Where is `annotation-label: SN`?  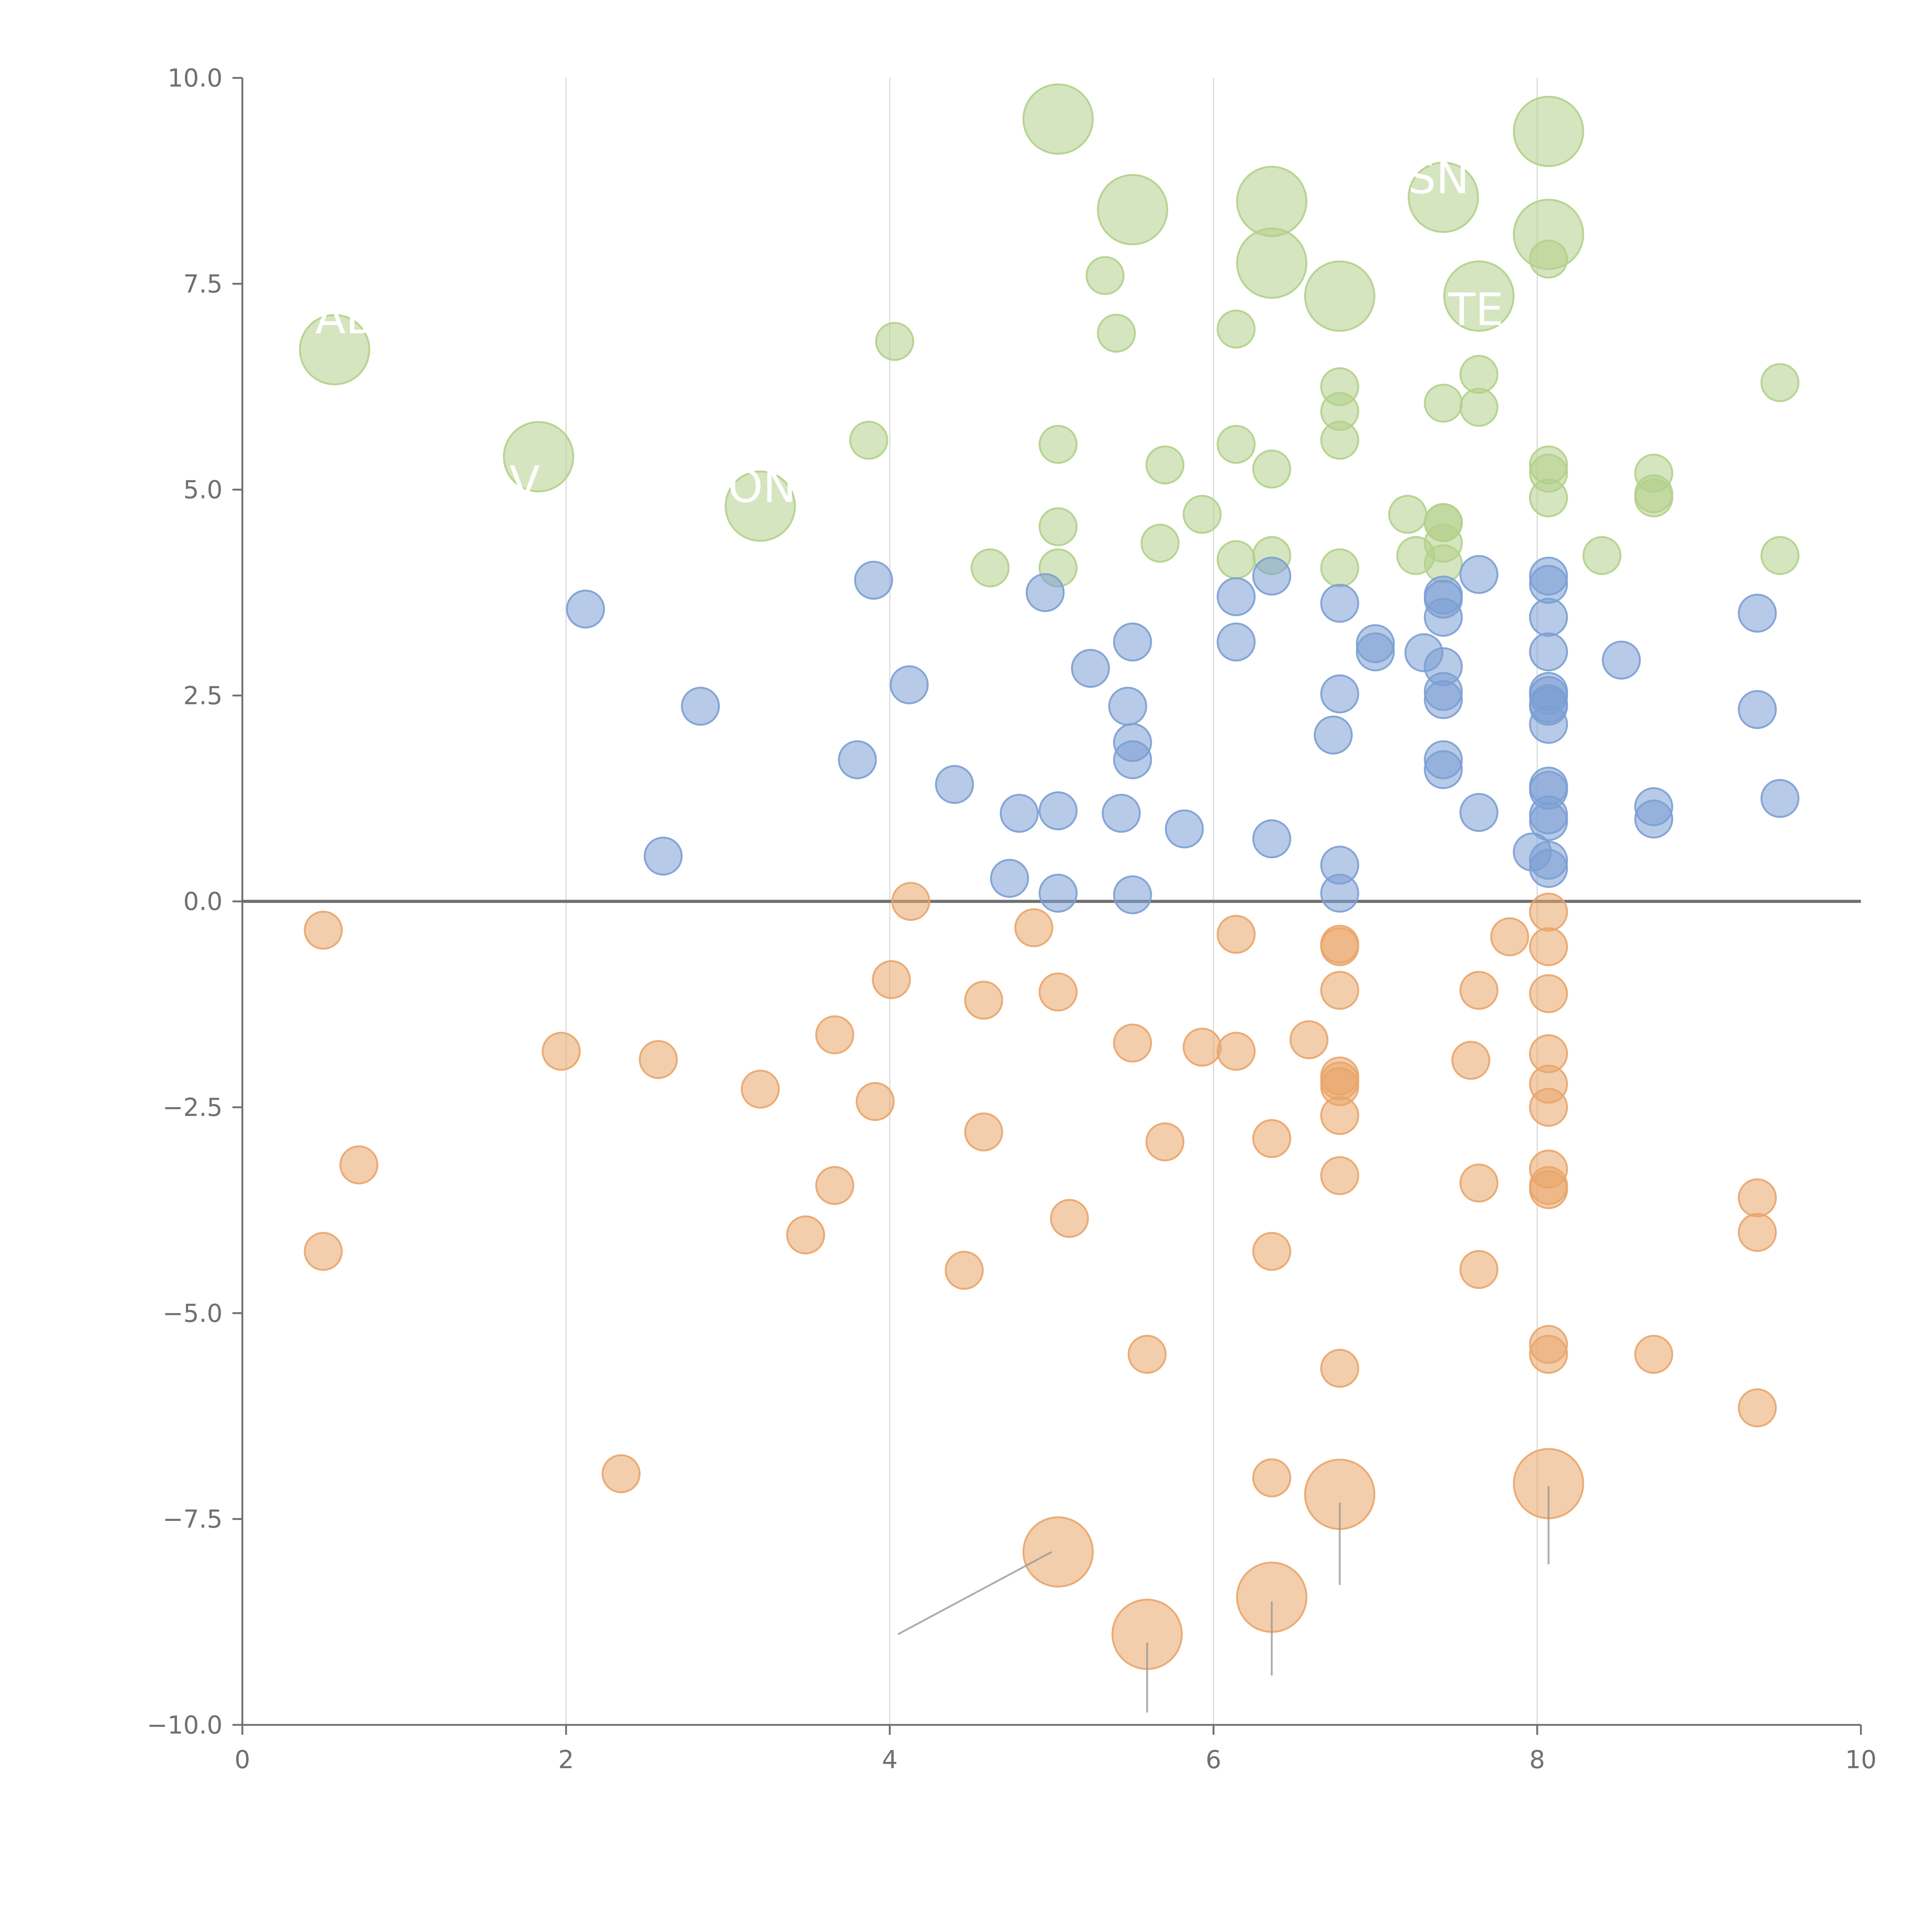
annotation-label: SN is located at coordinates (1439, 178).